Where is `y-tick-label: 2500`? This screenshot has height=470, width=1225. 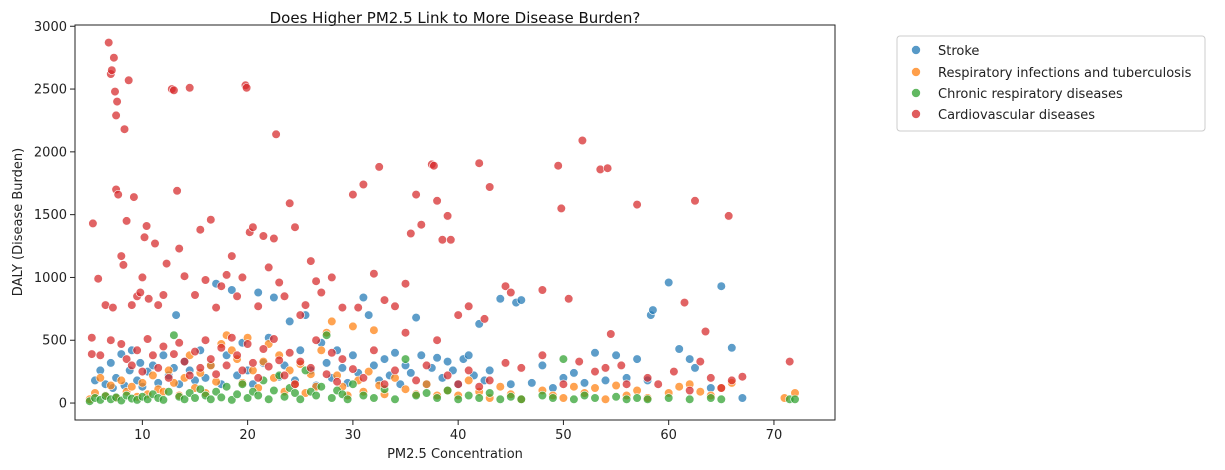
y-tick-label: 2500 is located at coordinates (50, 90).